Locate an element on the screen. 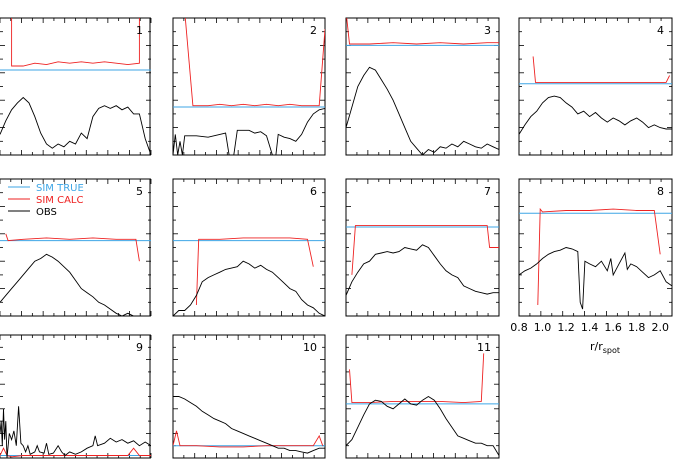 Image resolution: width=692 pixels, height=472 pixels. panel-label: 9 is located at coordinates (139, 347).